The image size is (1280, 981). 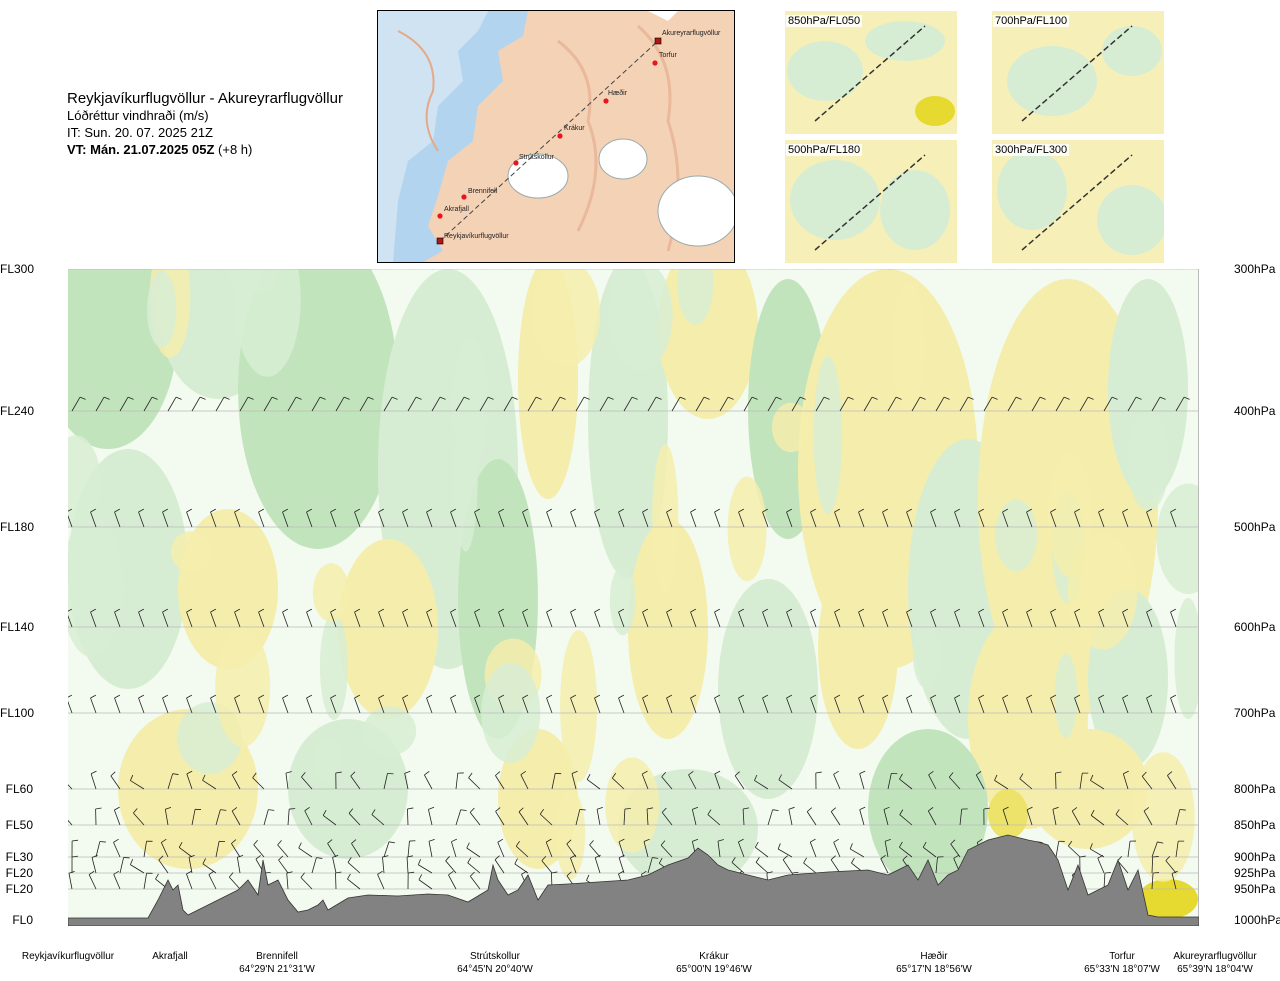 I want to click on valid-time-offset: (+8 h), so click(x=235, y=149).